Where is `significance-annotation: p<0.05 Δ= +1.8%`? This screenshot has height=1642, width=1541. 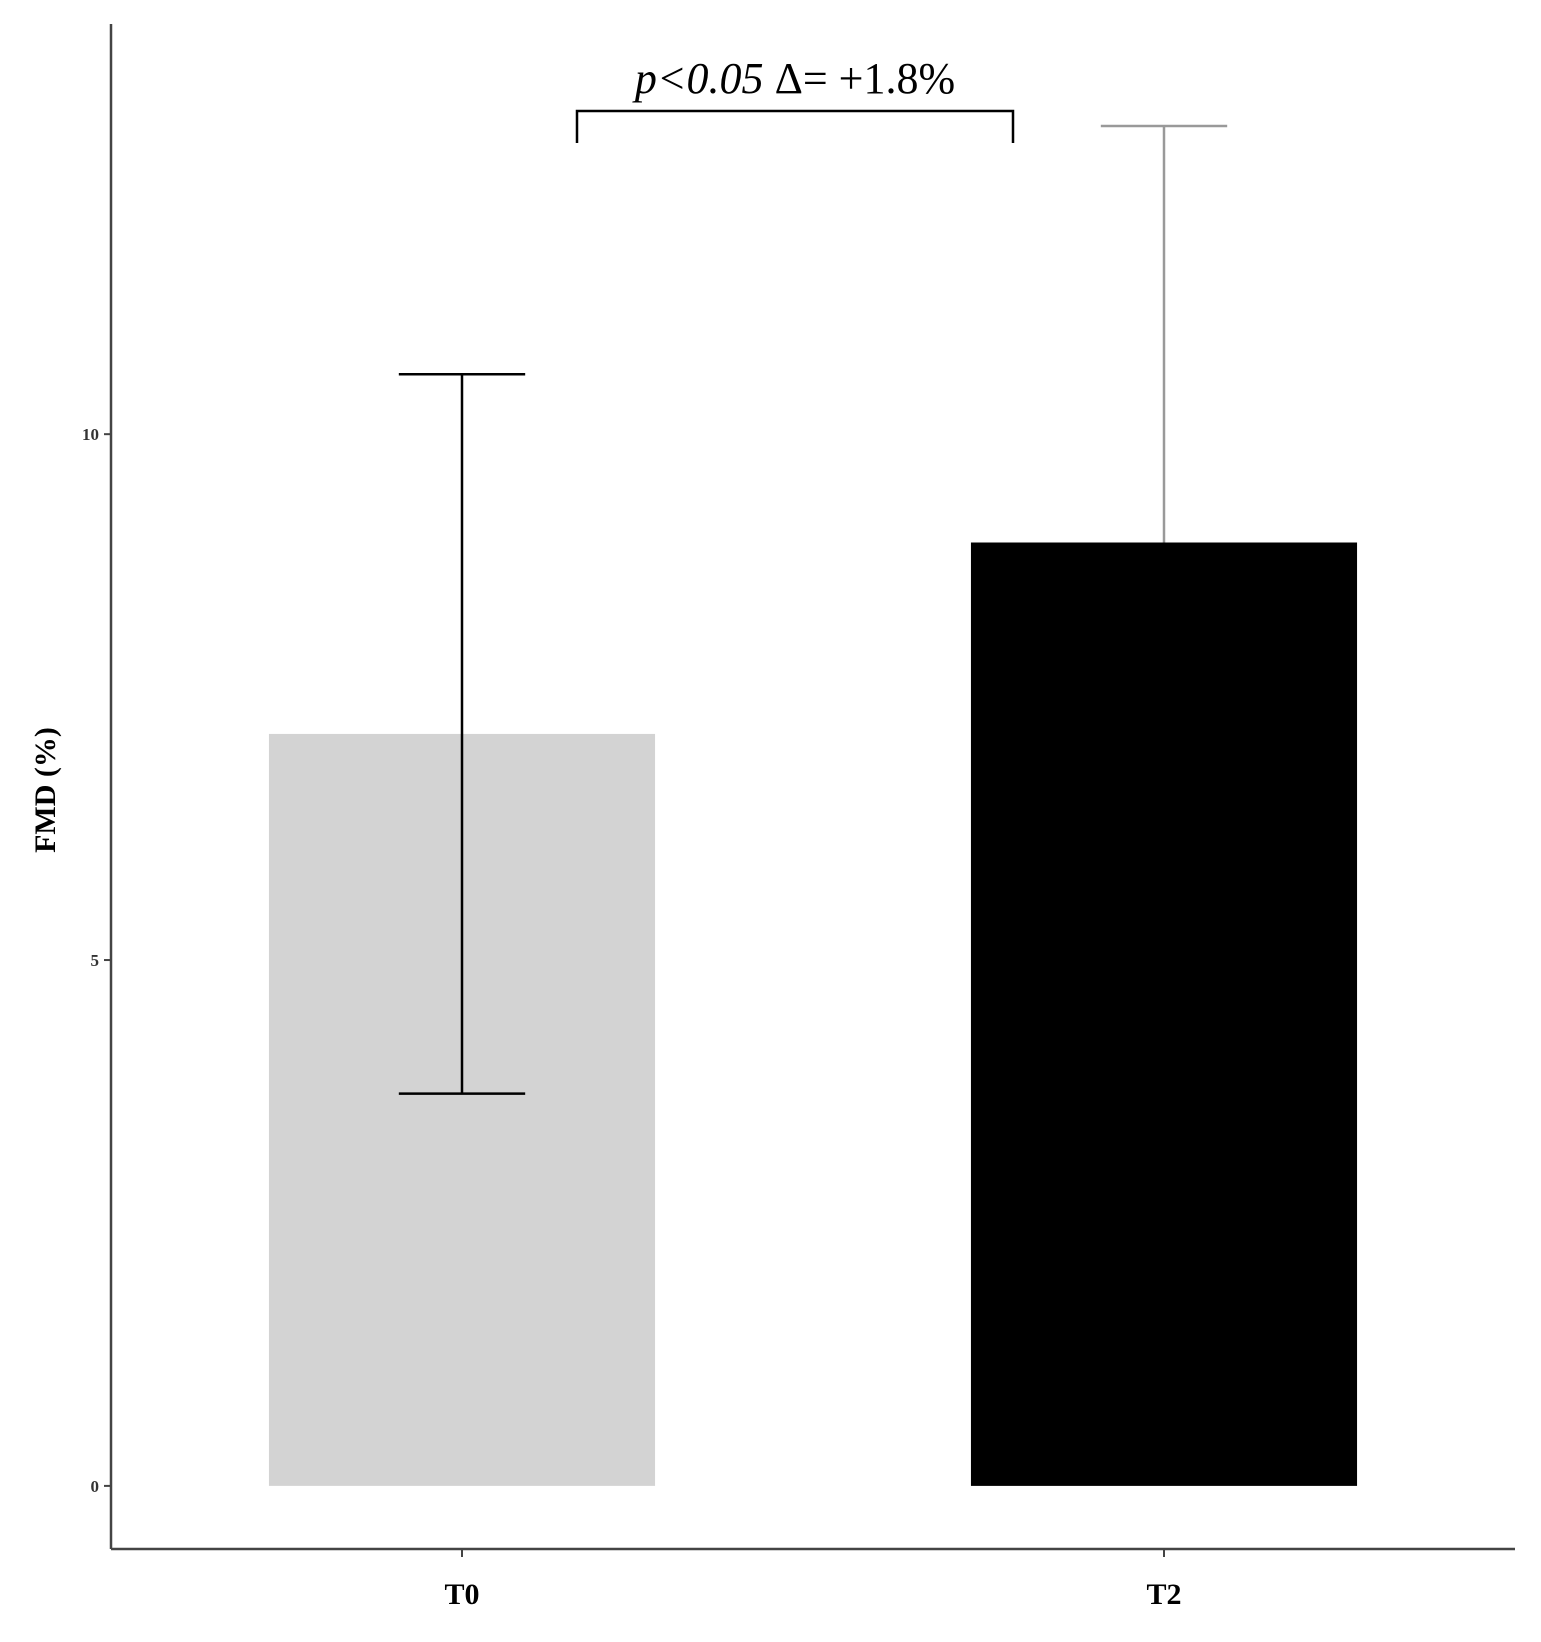 significance-annotation: p<0.05 Δ= +1.8% is located at coordinates (795, 98).